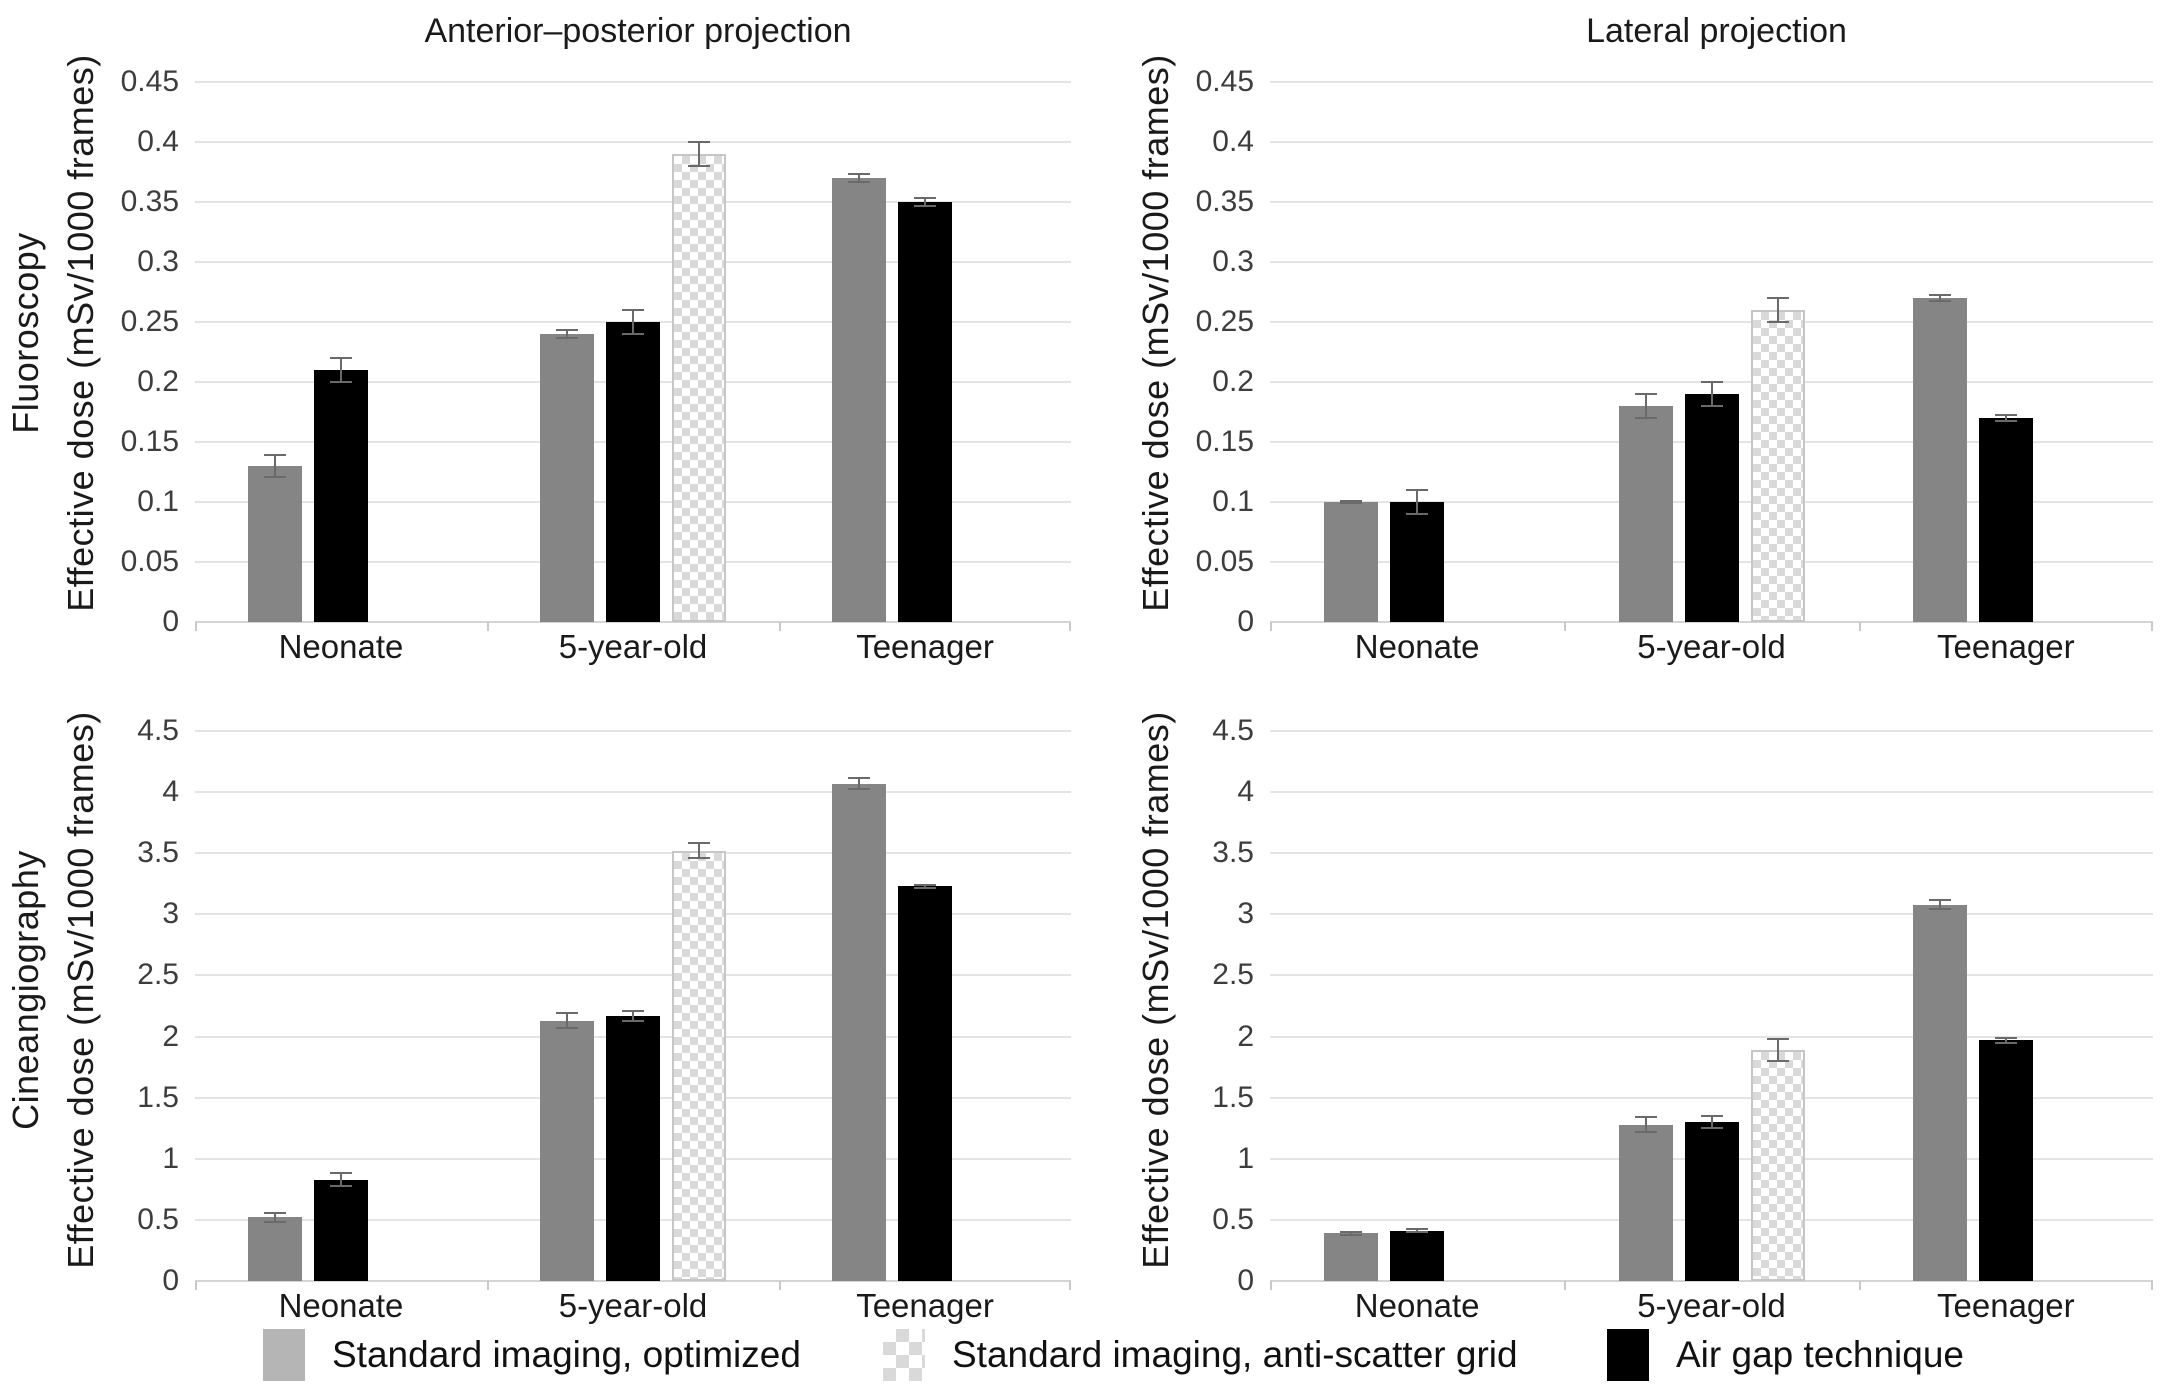  Describe the element at coordinates (149, 201) in the screenshot. I see `y-tick-label: 0.35` at that location.